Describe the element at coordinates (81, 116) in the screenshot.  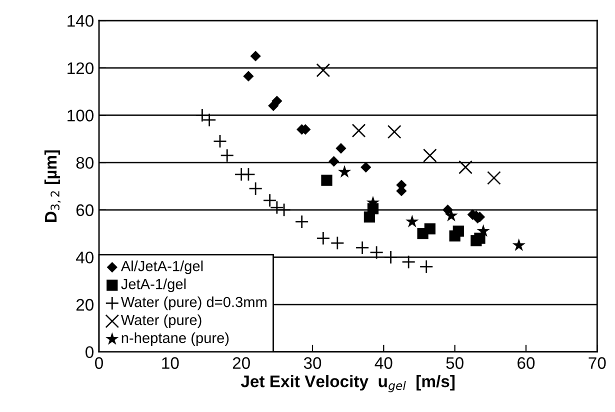
I see `y-tick-label: 100` at that location.